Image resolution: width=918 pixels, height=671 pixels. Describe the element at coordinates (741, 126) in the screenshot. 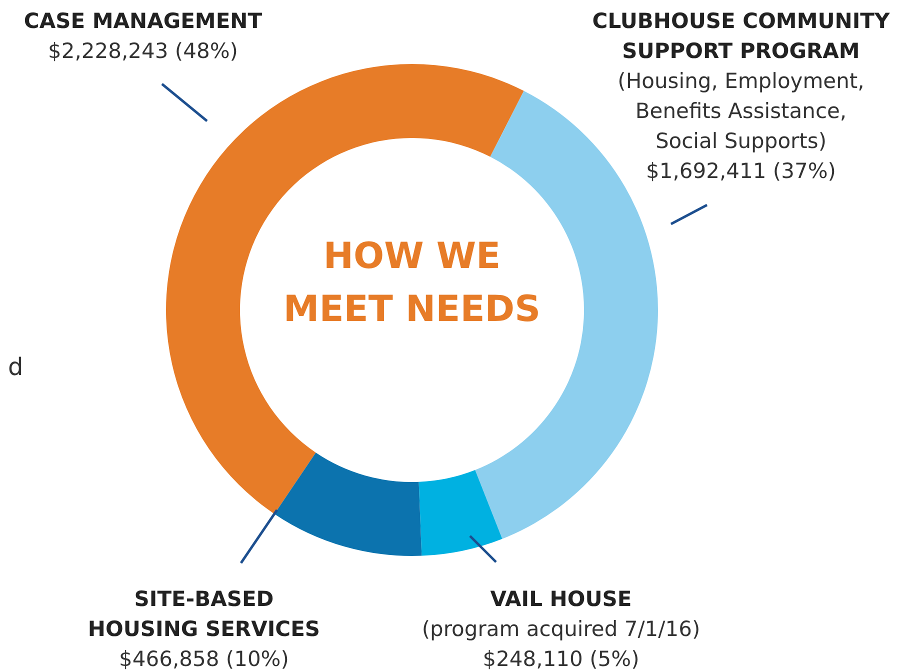

I see `data-label: (Housing, Employment, Benefits Assistance, Social Supports) $1,692,411 (37%)` at that location.